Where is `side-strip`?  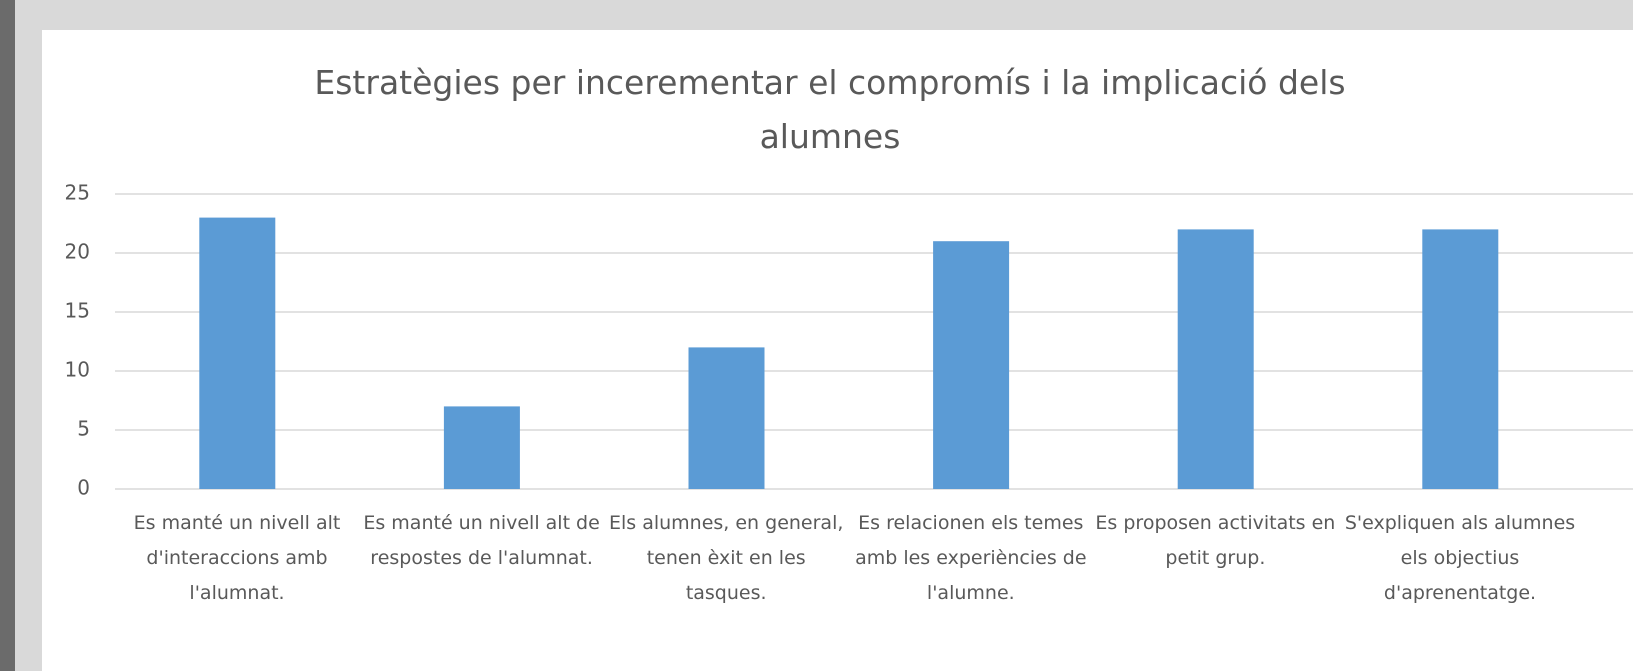
side-strip is located at coordinates (7, 335).